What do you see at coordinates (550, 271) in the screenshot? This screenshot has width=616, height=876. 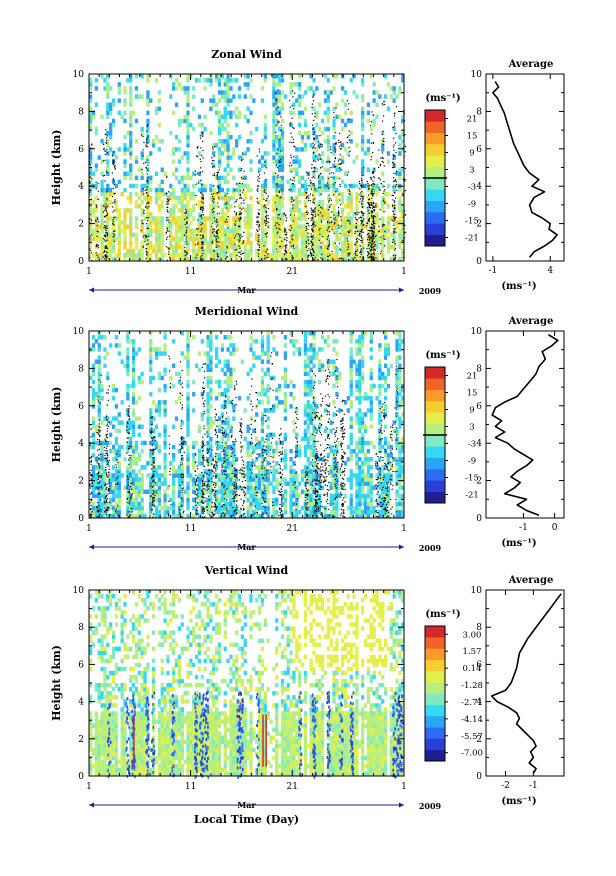 I see `profile-x-tick-label: 4` at bounding box center [550, 271].